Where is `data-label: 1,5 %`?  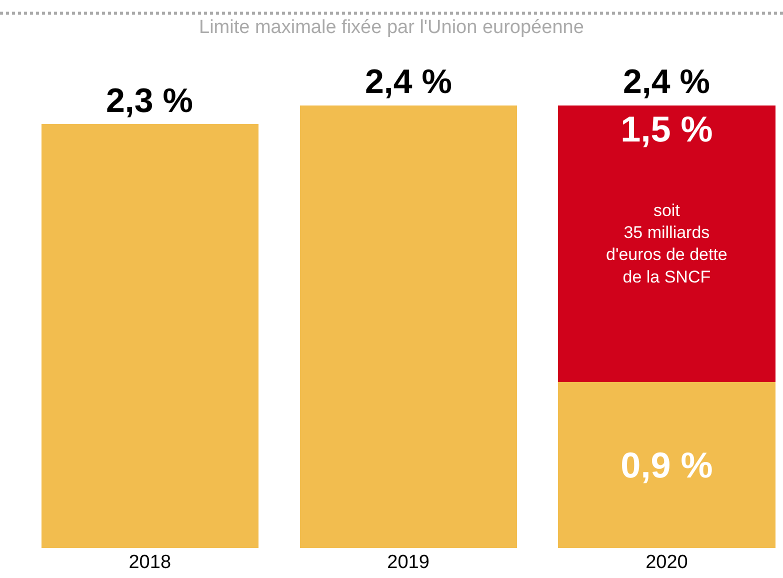
data-label: 1,5 % is located at coordinates (666, 129).